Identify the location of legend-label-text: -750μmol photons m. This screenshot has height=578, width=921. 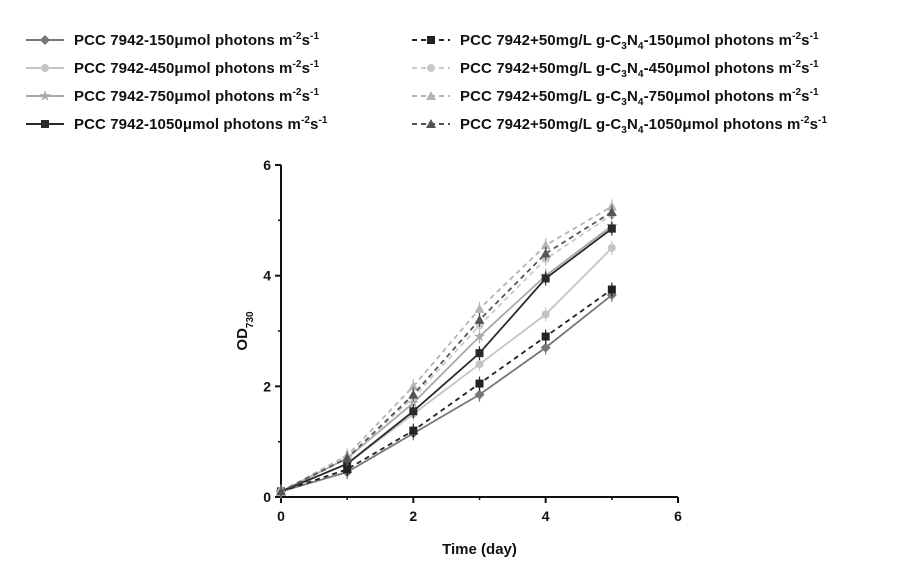
(718, 96).